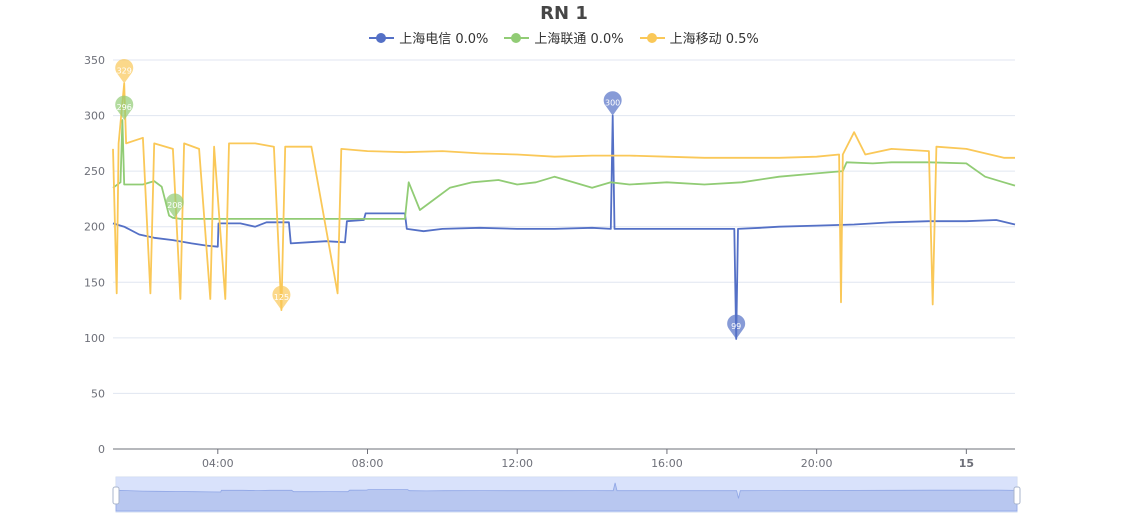 This screenshot has height=520, width=1128. I want to click on series-marker-pin: 329, so click(124, 71).